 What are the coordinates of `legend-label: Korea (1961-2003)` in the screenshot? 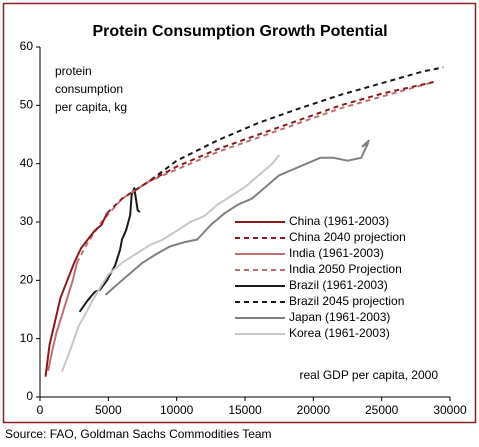 It's located at (339, 333).